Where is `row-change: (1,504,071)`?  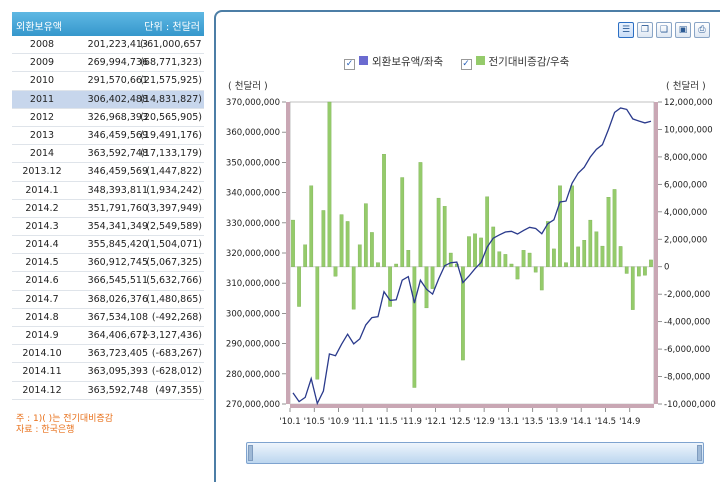 row-change: (1,504,071) is located at coordinates (174, 245).